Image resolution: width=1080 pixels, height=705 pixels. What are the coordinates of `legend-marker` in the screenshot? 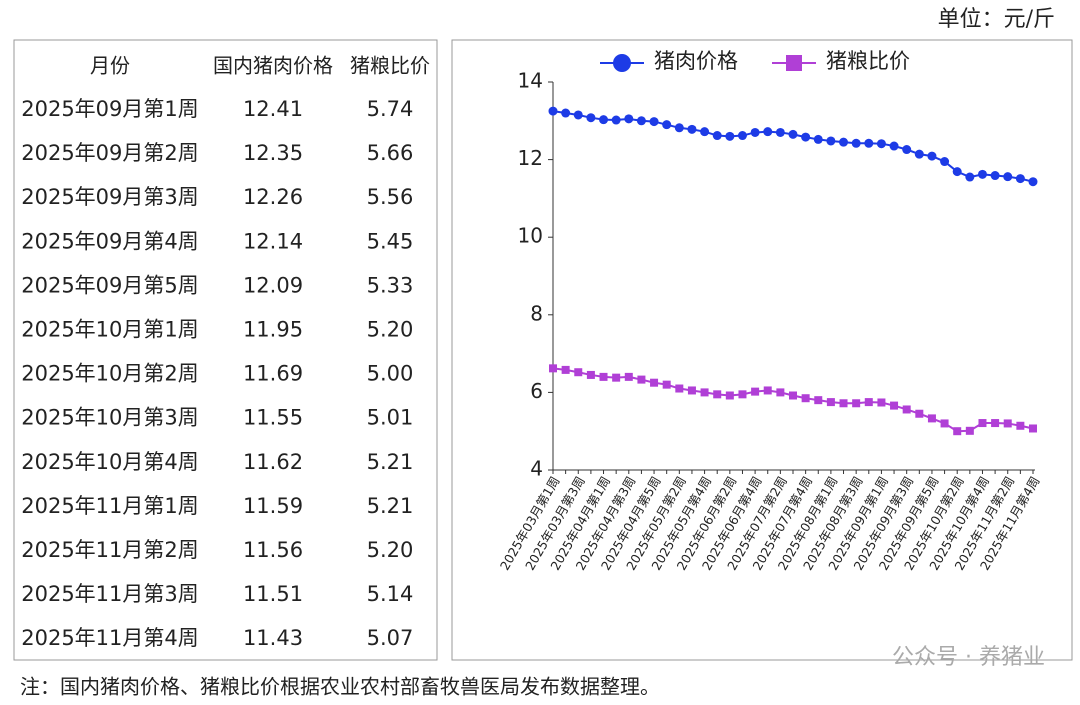 It's located at (794, 63).